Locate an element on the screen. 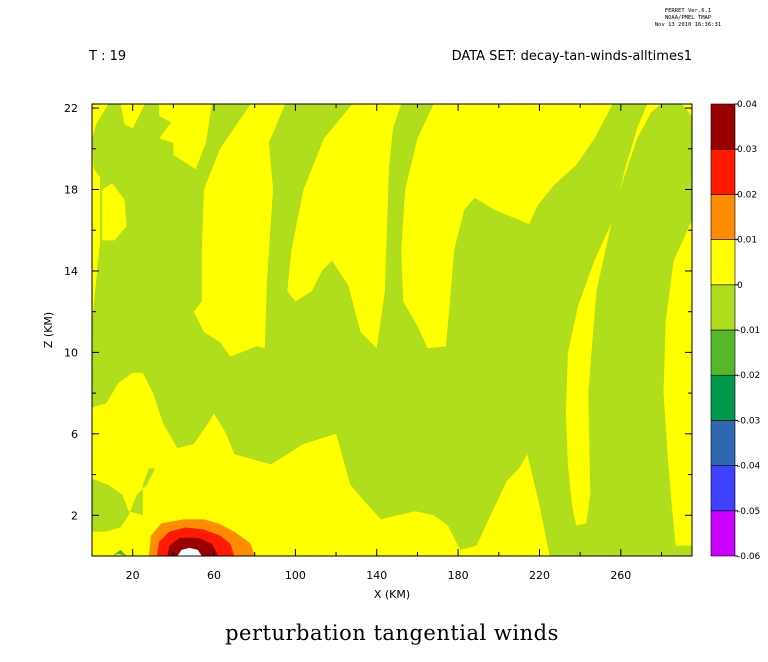 The image size is (768, 662). colorbar-label-0: -0.06 is located at coordinates (749, 557).